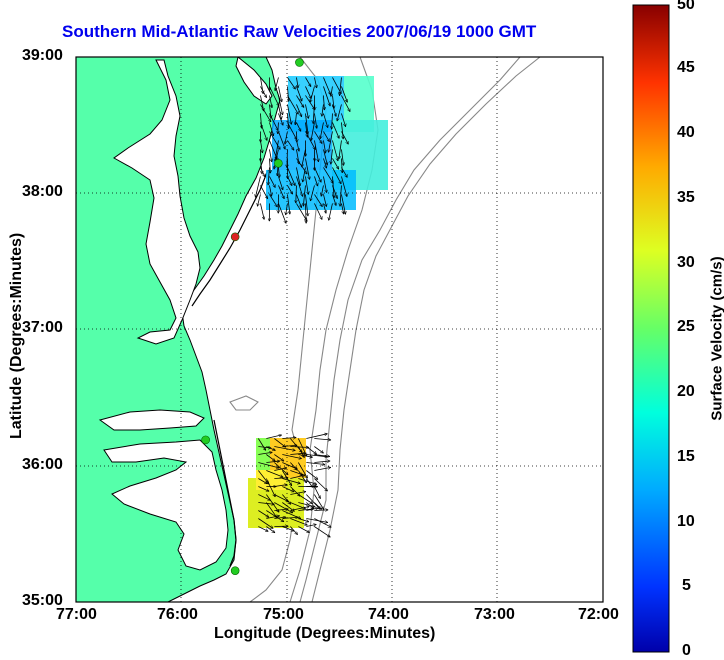  Describe the element at coordinates (686, 457) in the screenshot. I see `colorbar-tick: 15` at that location.